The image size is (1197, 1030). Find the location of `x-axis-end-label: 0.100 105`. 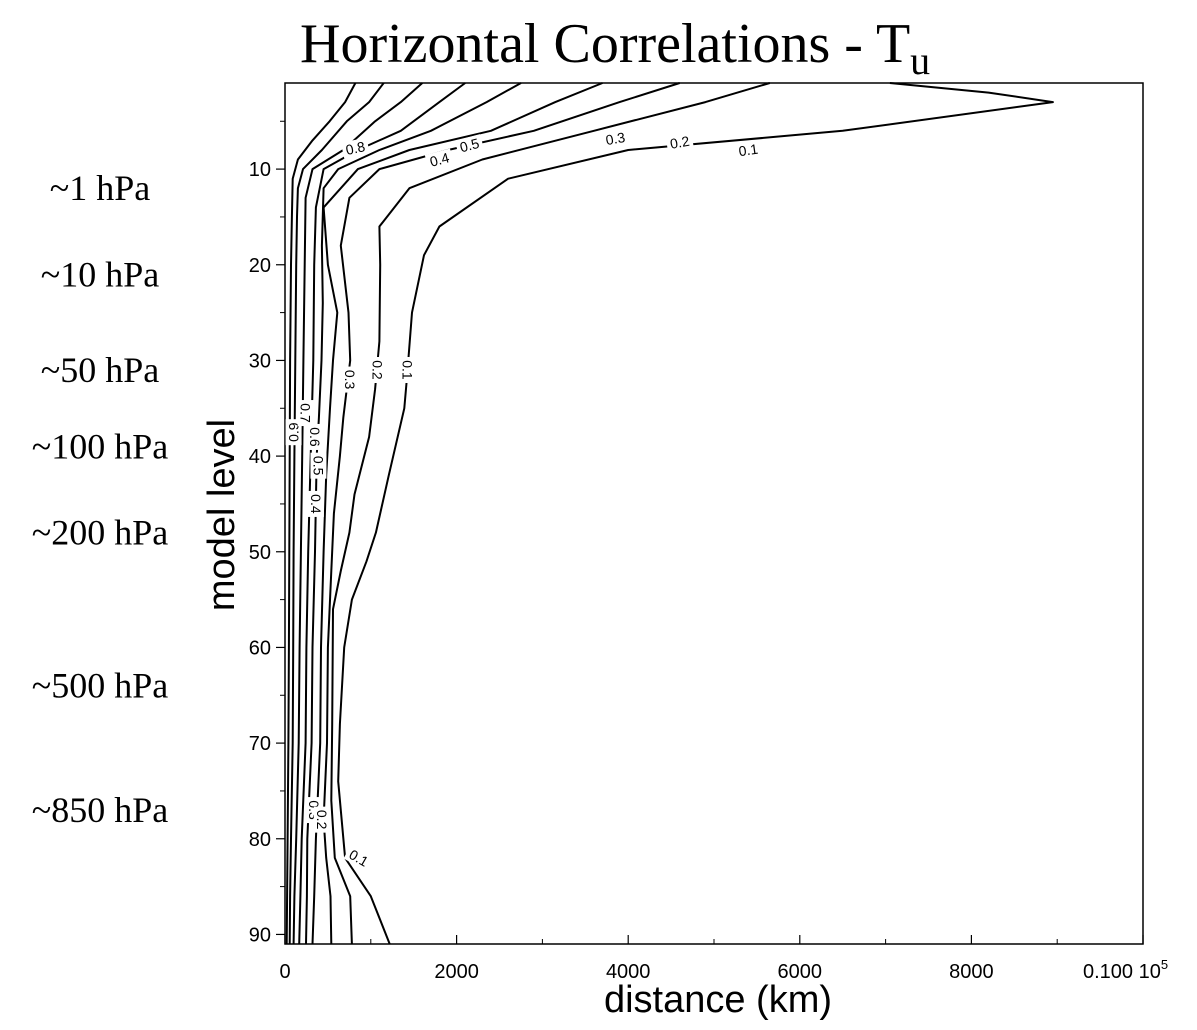

x-axis-end-label: 0.100 105 is located at coordinates (1125, 970).